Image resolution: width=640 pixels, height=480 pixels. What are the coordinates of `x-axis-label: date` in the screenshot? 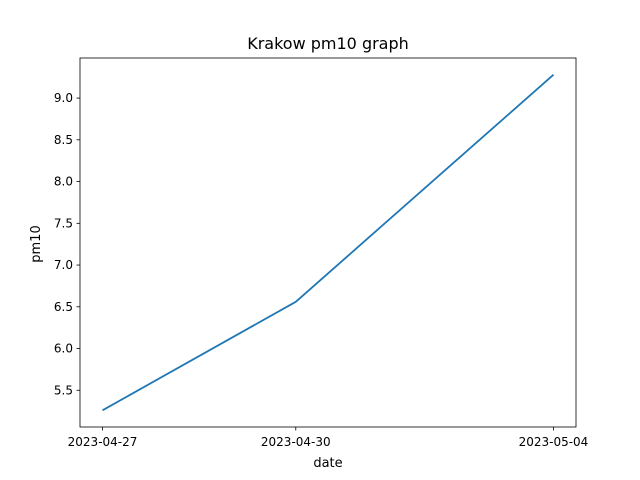 It's located at (327, 463).